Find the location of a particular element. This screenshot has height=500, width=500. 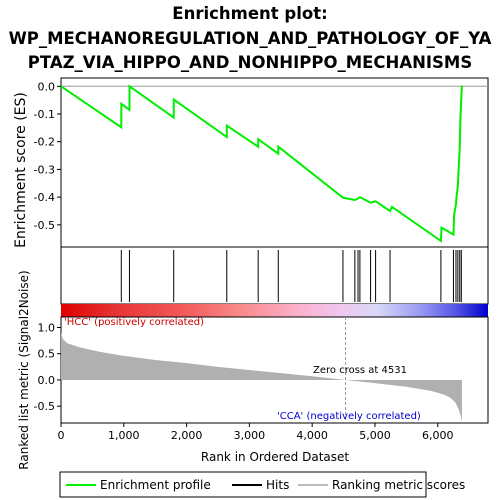

es-y-tick-label: -0.5 is located at coordinates (44, 225).